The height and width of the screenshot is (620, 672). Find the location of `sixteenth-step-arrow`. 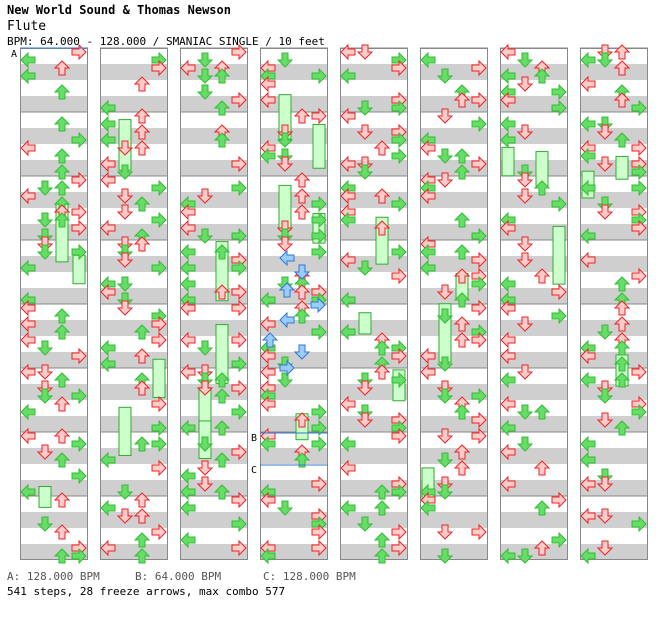

sixteenth-step-arrow is located at coordinates (287, 368).